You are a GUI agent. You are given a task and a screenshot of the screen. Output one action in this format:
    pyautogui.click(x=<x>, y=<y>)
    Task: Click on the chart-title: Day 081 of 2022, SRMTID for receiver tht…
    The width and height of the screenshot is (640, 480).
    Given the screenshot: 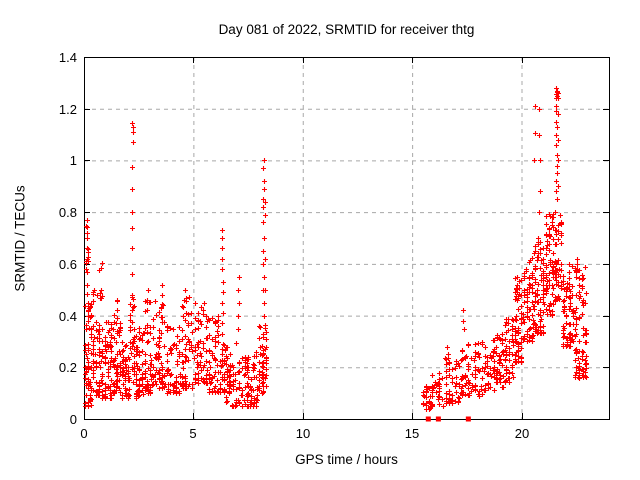 What is the action you would take?
    pyautogui.click(x=346, y=29)
    